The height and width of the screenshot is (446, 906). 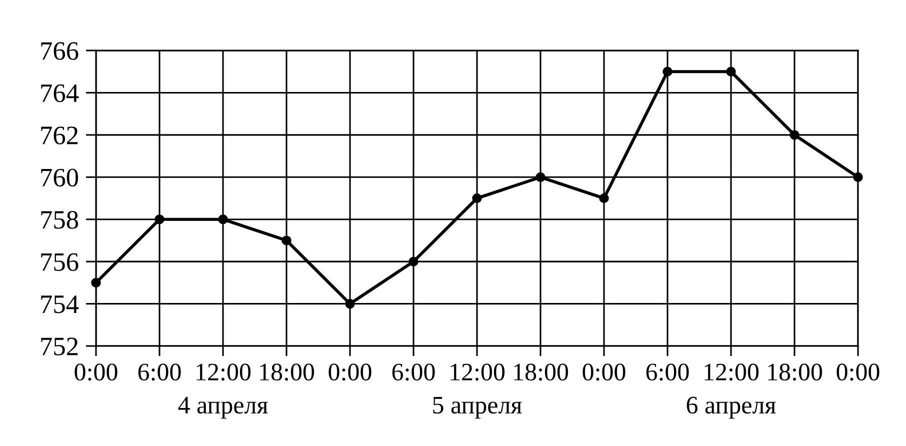 I want to click on y-tick-label: 752, so click(x=59, y=347).